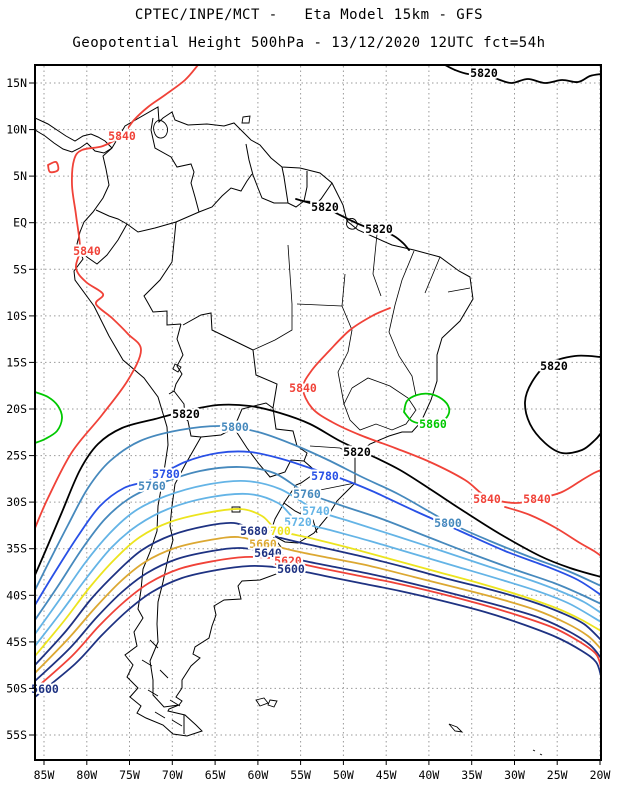 The height and width of the screenshot is (800, 618). Describe the element at coordinates (433, 424) in the screenshot. I see `contour-label-5860: 5860` at that location.